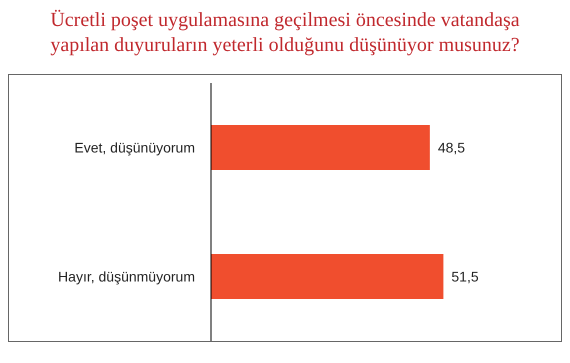 The height and width of the screenshot is (363, 570). Describe the element at coordinates (285, 33) in the screenshot. I see `chart-title: Ücretli poşet uygulamasına geçilmesi öncesinde vatandaşa yapılan duyuruların yeterli olduğunu düşünüyor musunuz?` at that location.